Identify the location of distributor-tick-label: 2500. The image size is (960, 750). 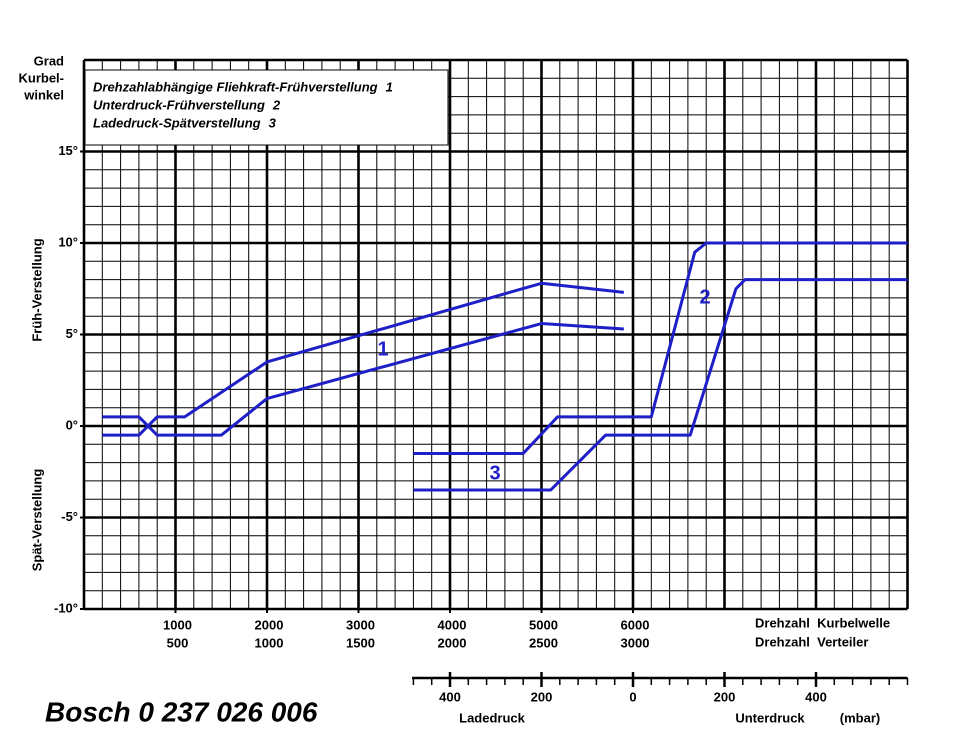
(543, 642).